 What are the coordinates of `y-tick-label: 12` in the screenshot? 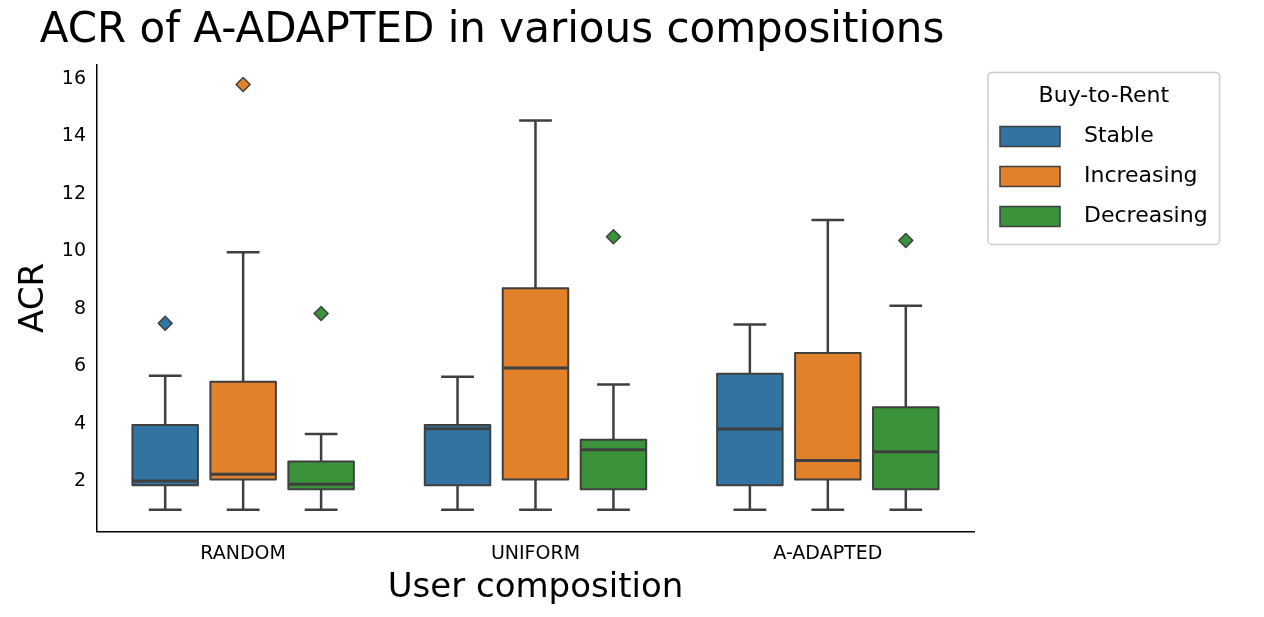 It's located at (73, 191).